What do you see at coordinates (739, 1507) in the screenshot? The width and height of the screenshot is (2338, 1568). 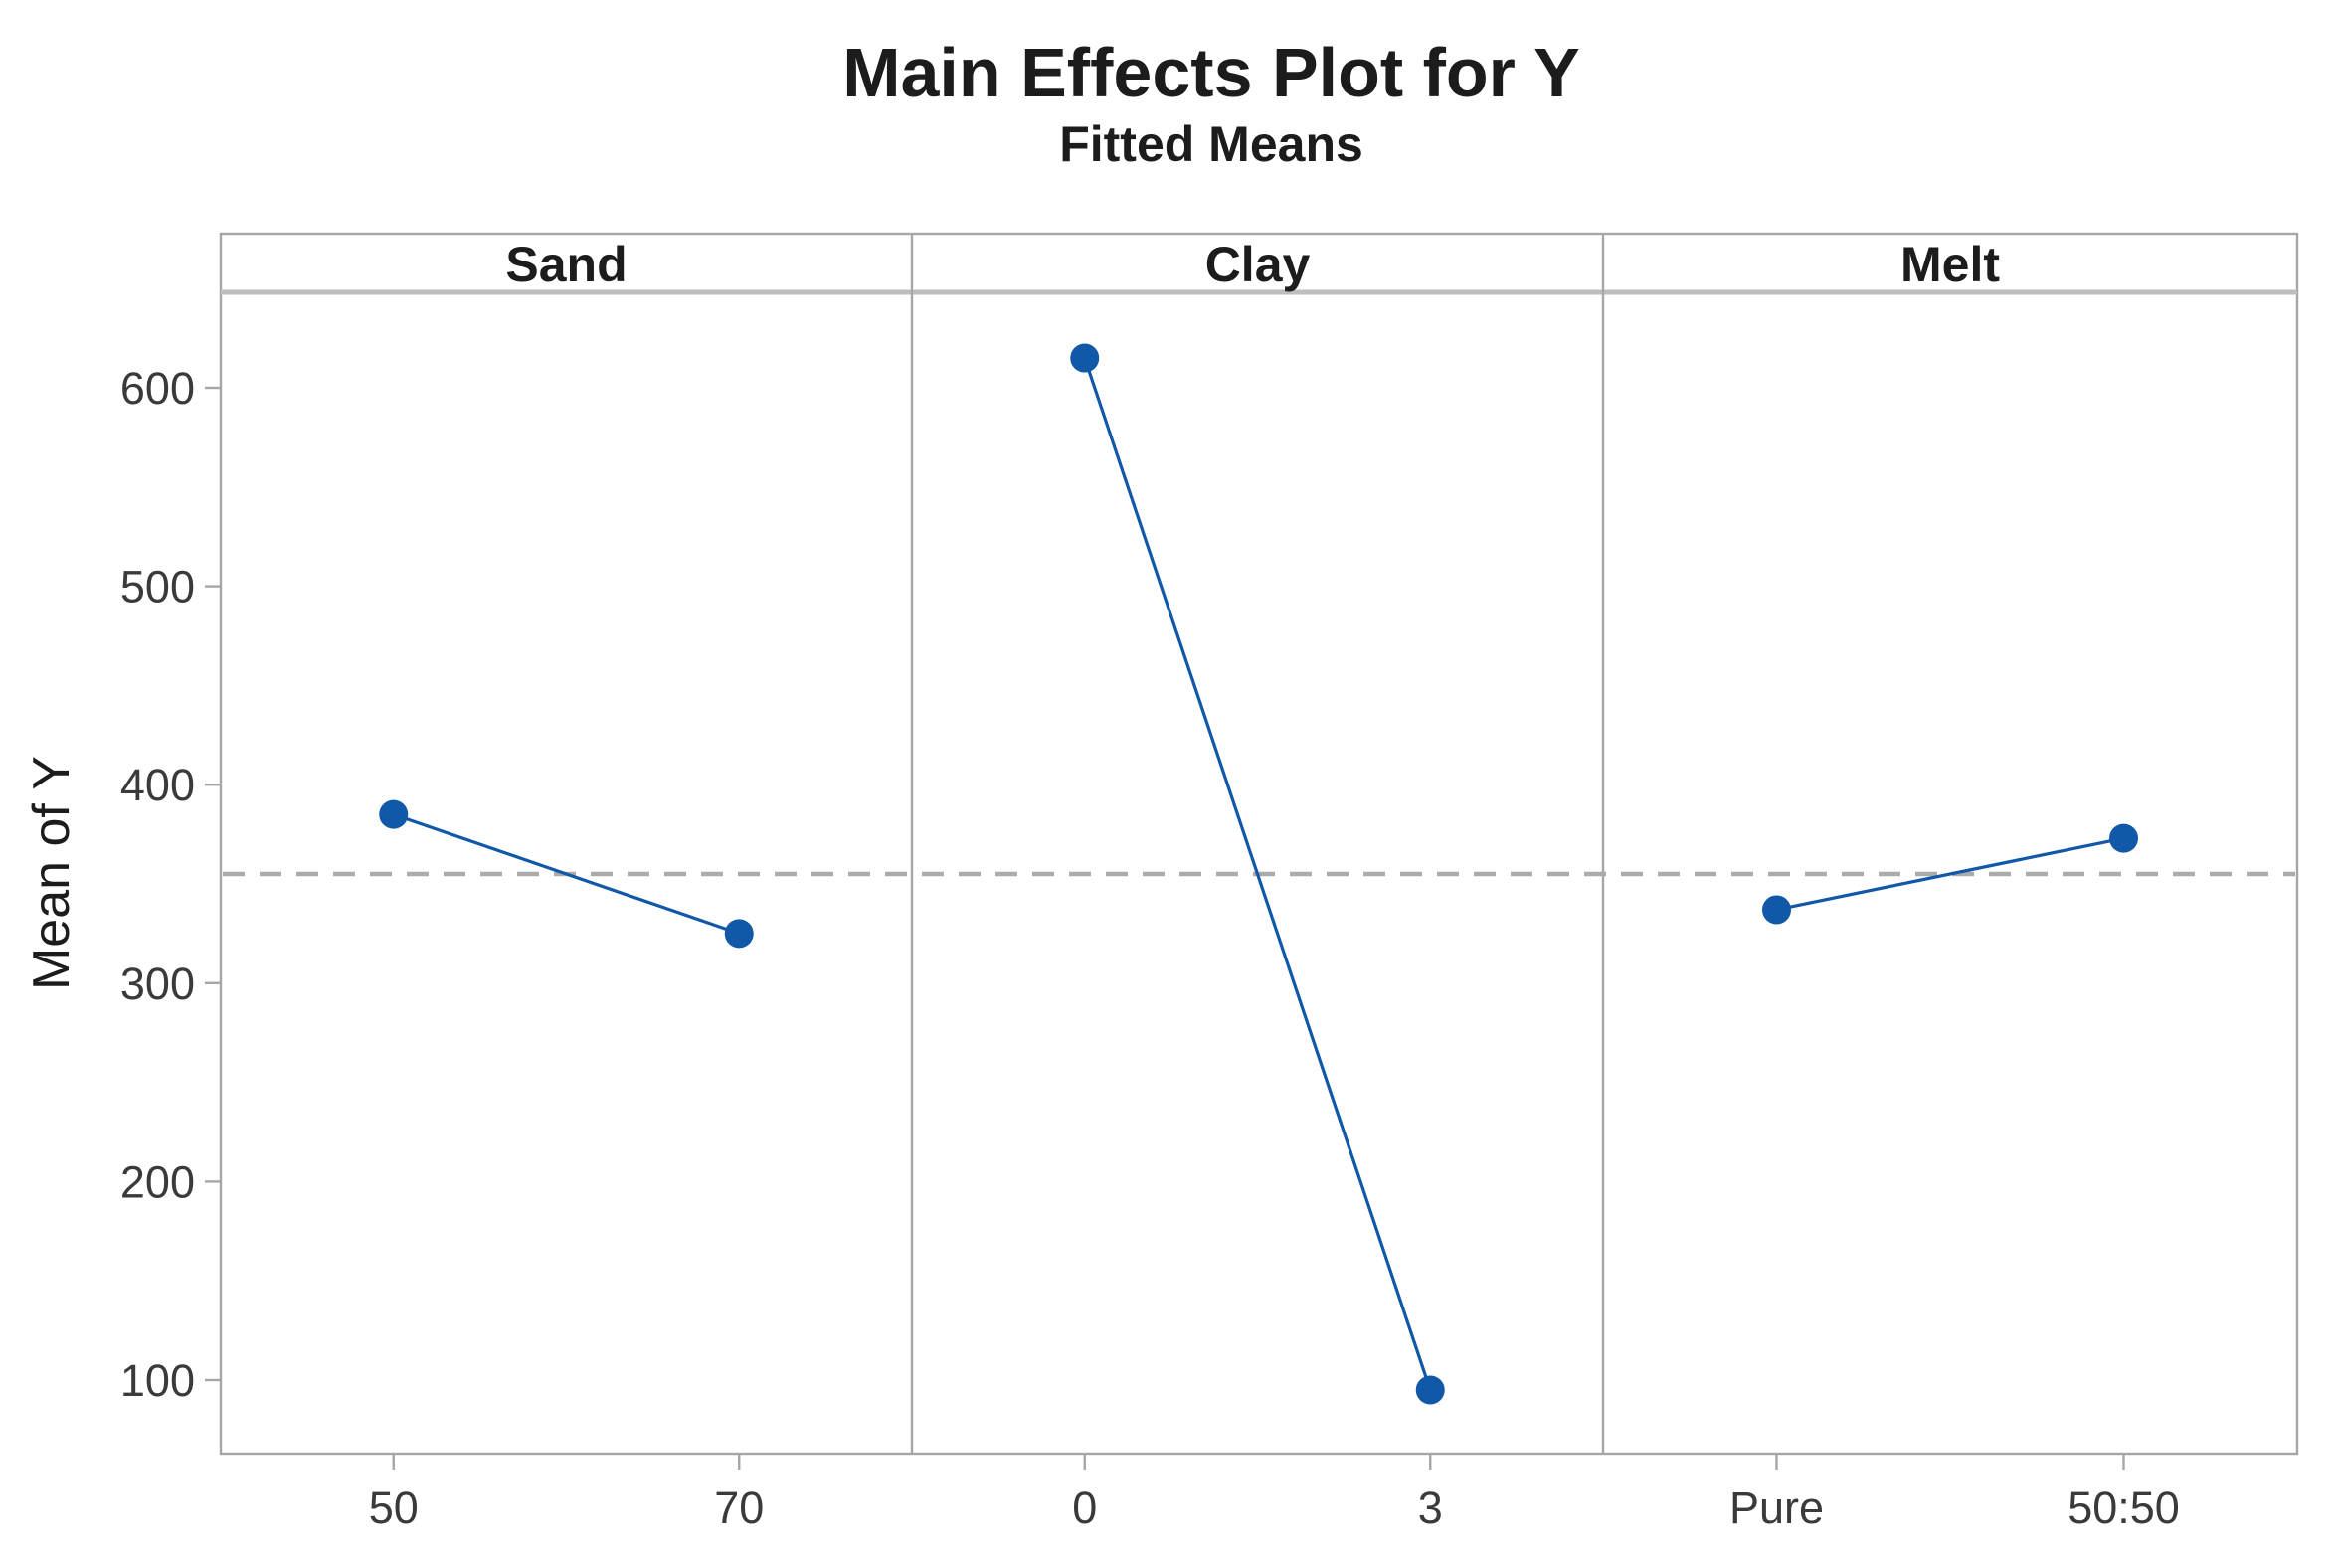 I see `x-tick-label-70: 70` at bounding box center [739, 1507].